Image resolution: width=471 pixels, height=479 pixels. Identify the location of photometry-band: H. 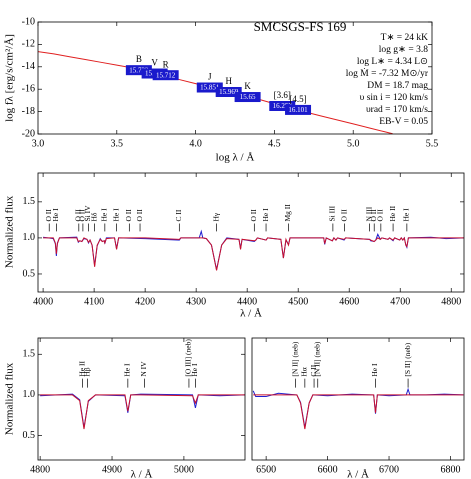
(228, 81).